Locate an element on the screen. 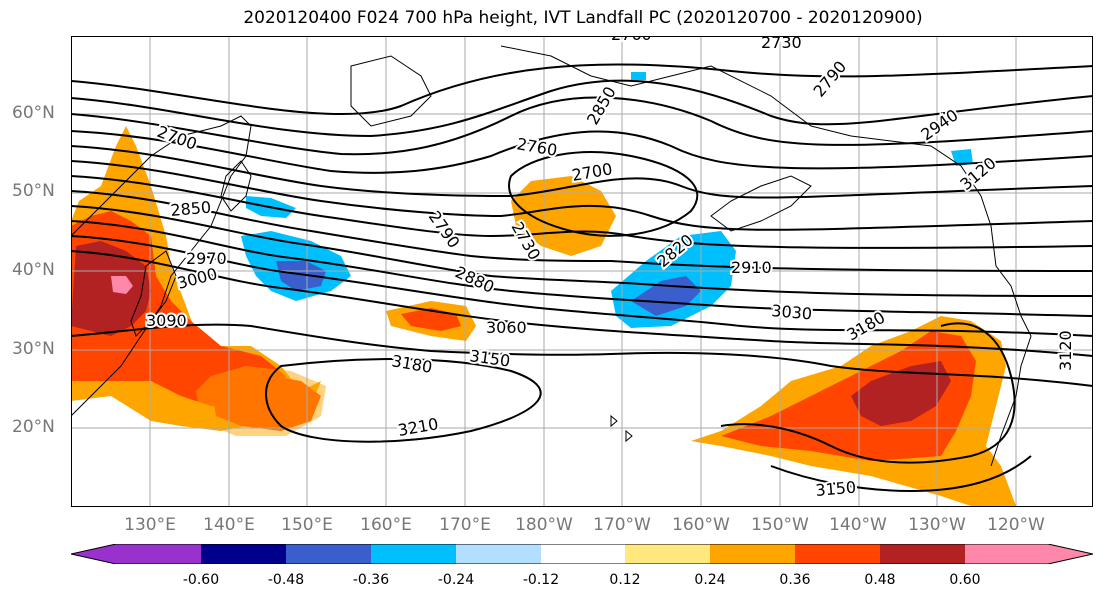  shade-ne-pacific-dark is located at coordinates (901, 393).